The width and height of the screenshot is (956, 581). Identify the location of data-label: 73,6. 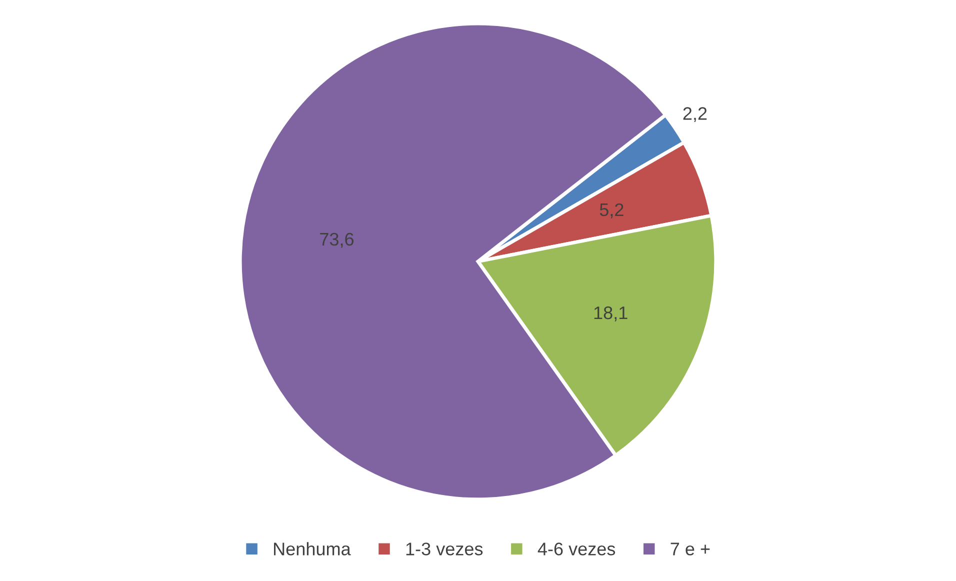
(337, 240).